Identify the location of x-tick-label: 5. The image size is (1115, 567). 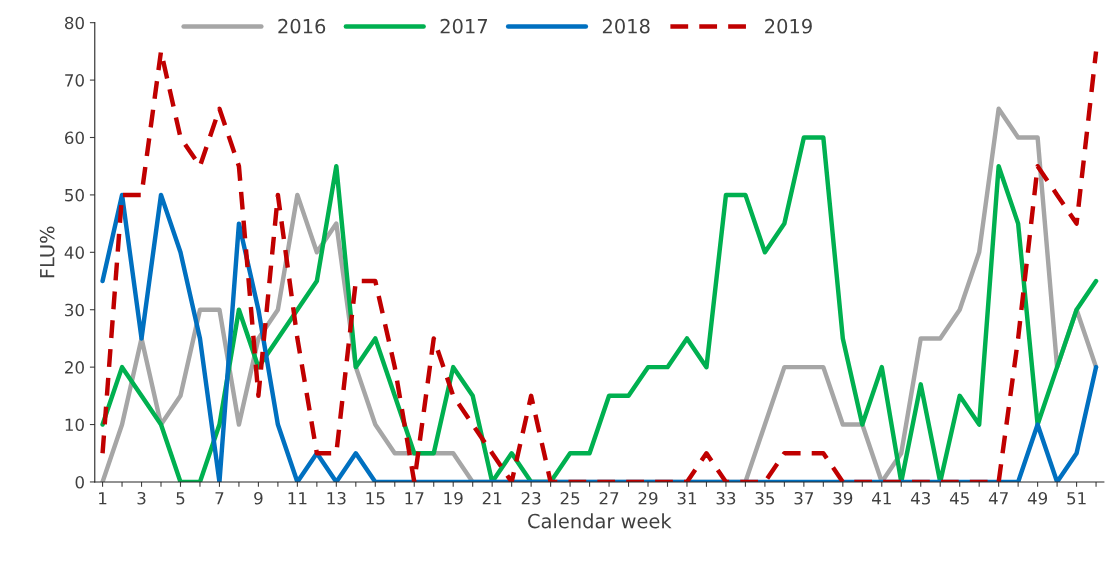
(180, 498).